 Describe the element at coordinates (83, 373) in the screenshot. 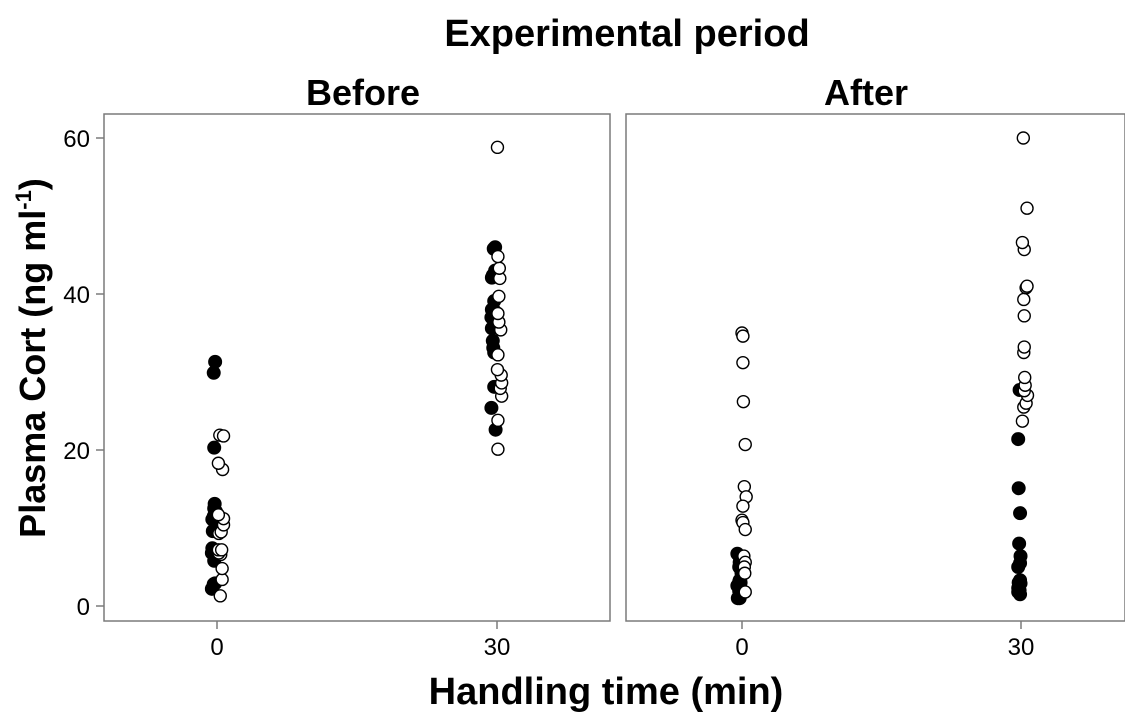

I see `y-axis-ticks: 0 20 40 60` at that location.